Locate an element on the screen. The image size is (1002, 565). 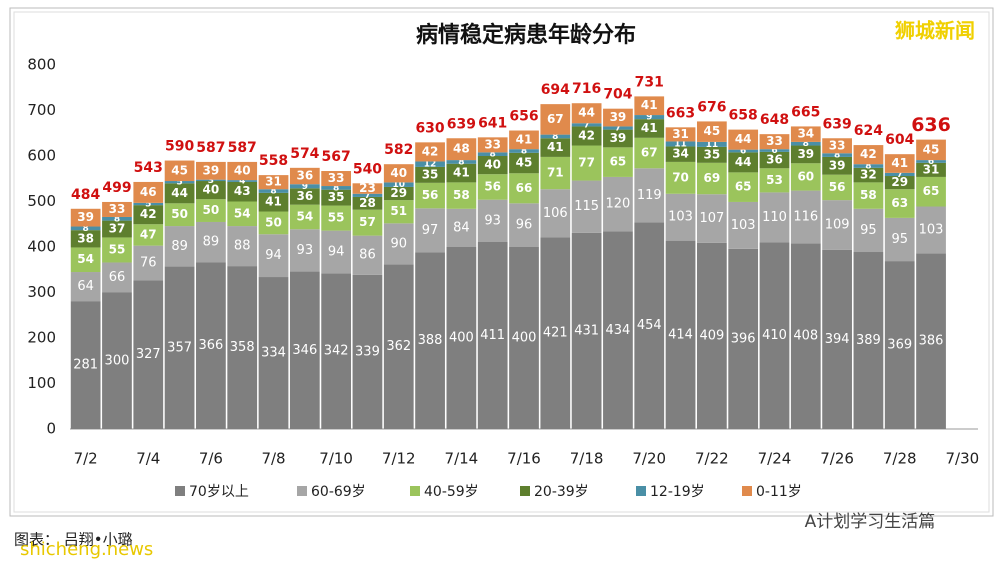
segment-label: 28 is located at coordinates (367, 203).